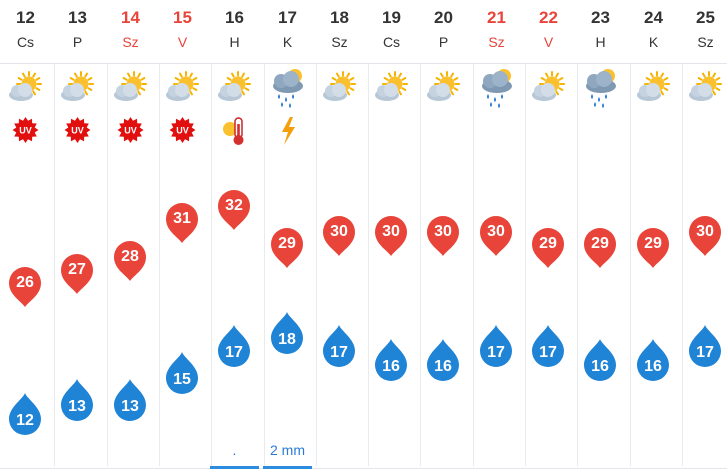 The image size is (727, 473). Describe the element at coordinates (703, 346) in the screenshot. I see `min-temp-drop: 17` at that location.